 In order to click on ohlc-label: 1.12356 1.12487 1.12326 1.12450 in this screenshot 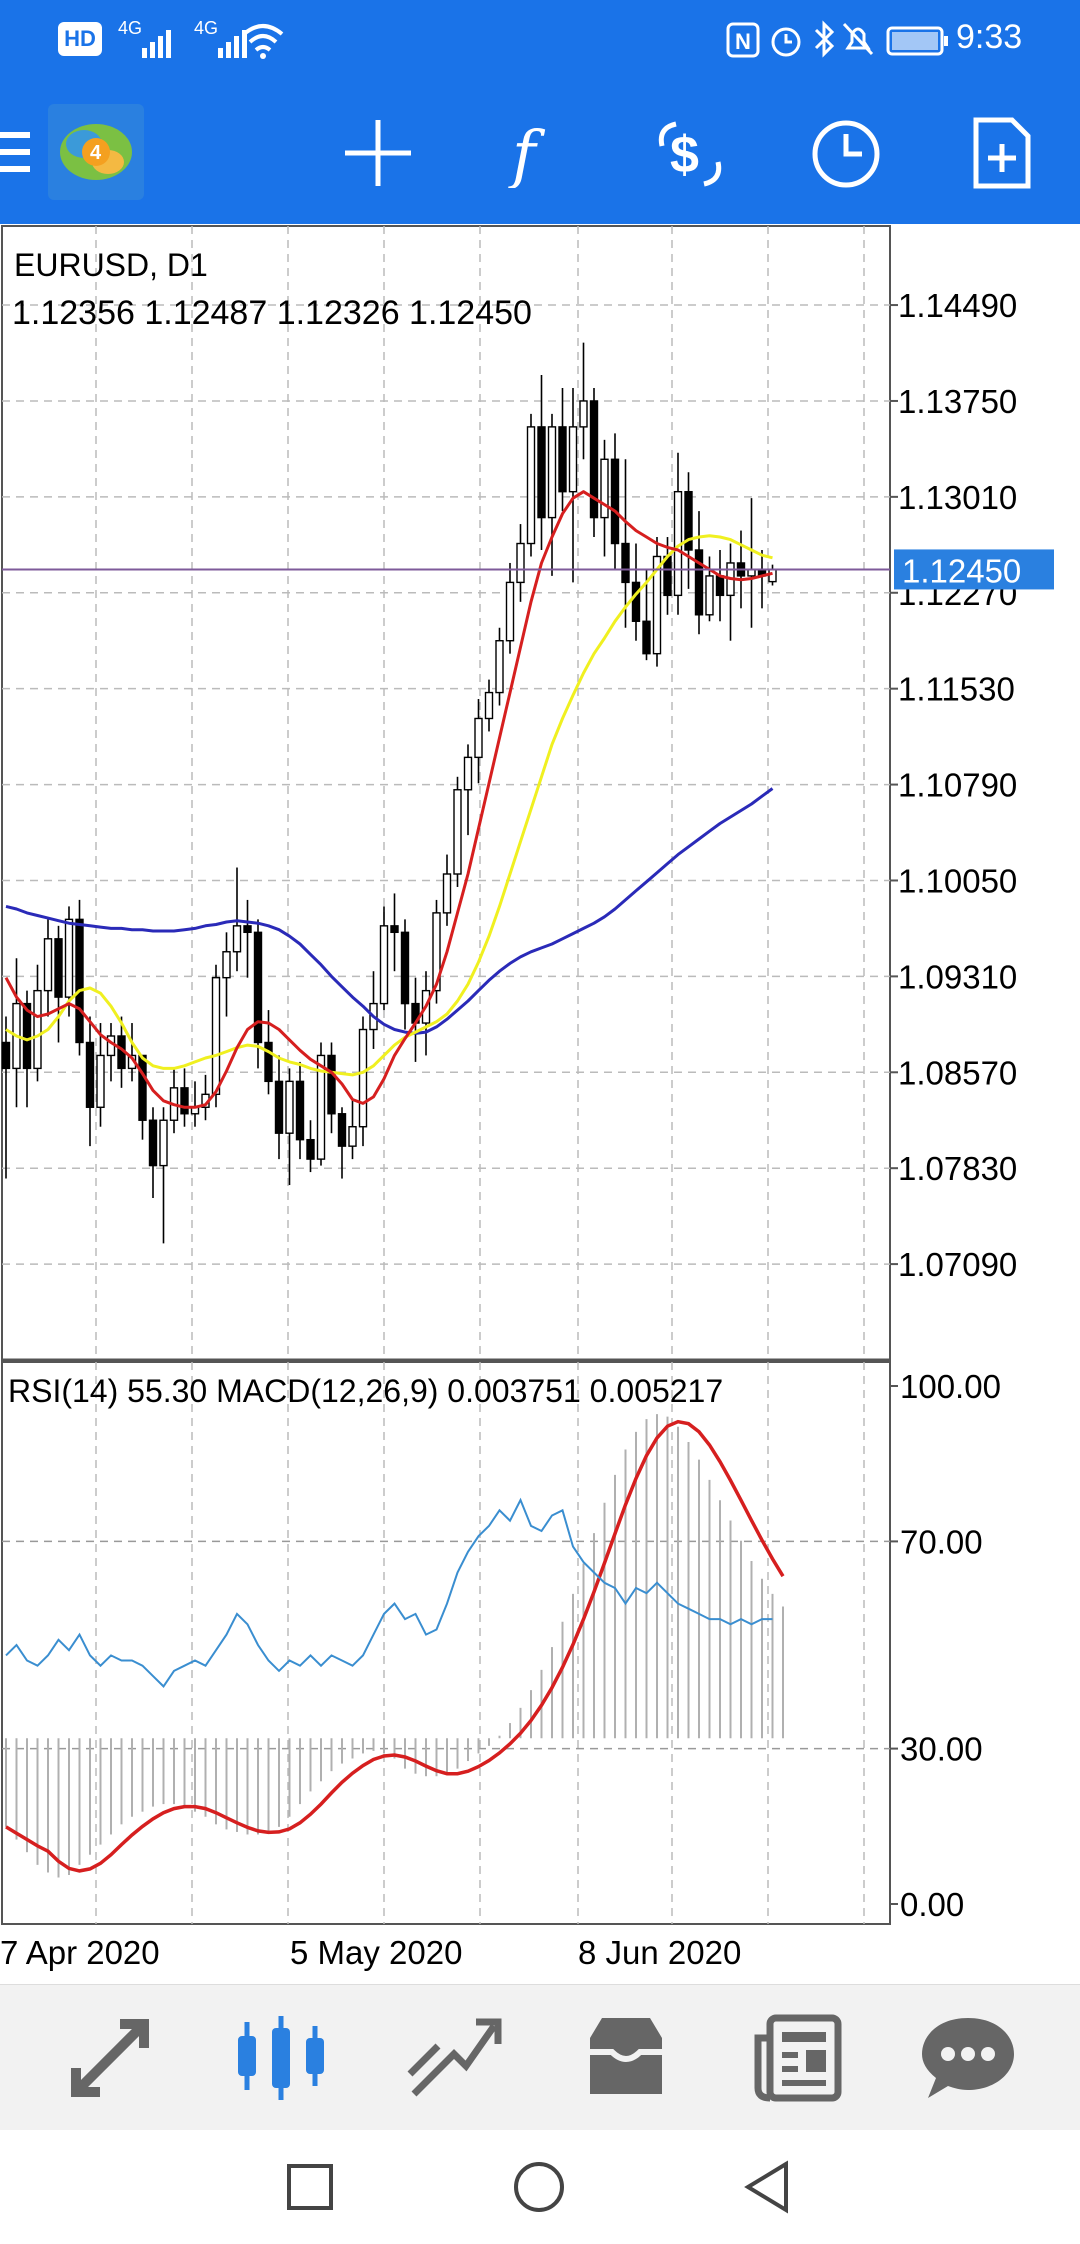, I will do `click(272, 313)`.